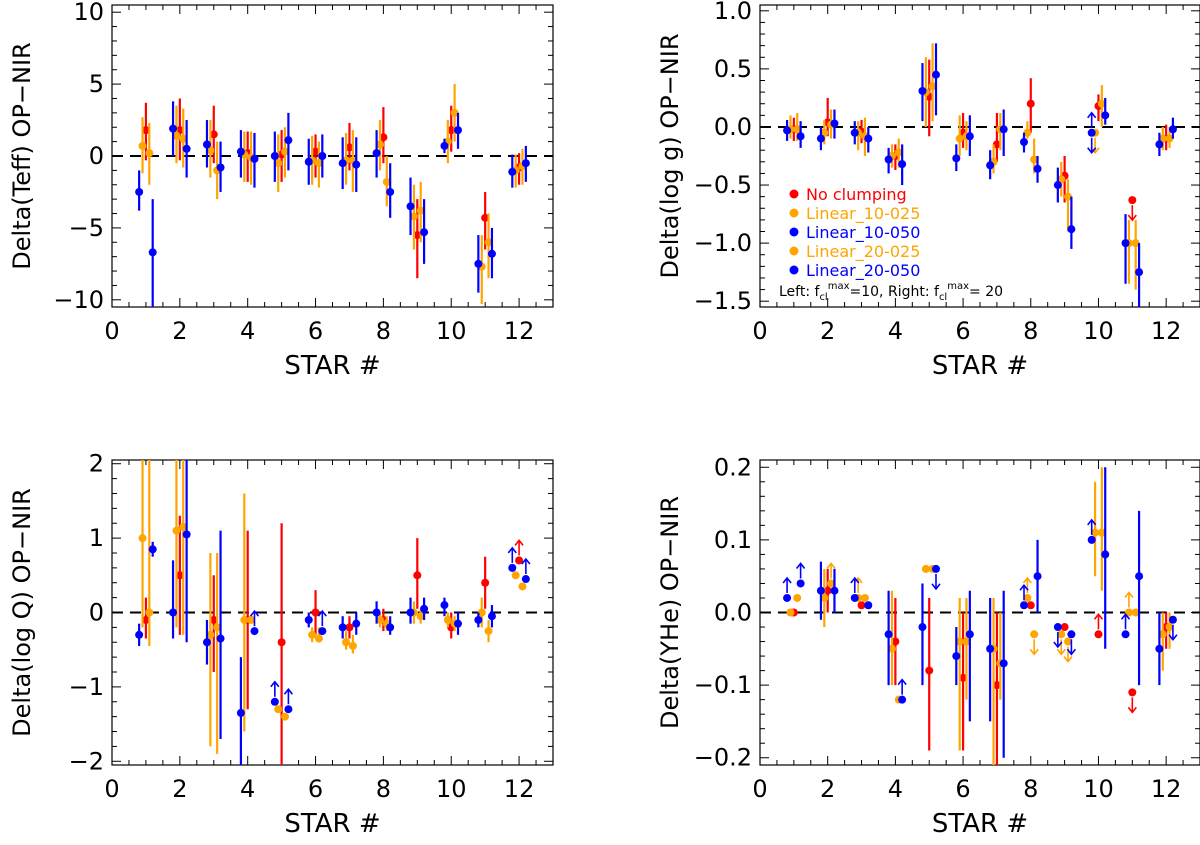  Describe the element at coordinates (86, 687) in the screenshot. I see `y-tick-label: −1` at that location.